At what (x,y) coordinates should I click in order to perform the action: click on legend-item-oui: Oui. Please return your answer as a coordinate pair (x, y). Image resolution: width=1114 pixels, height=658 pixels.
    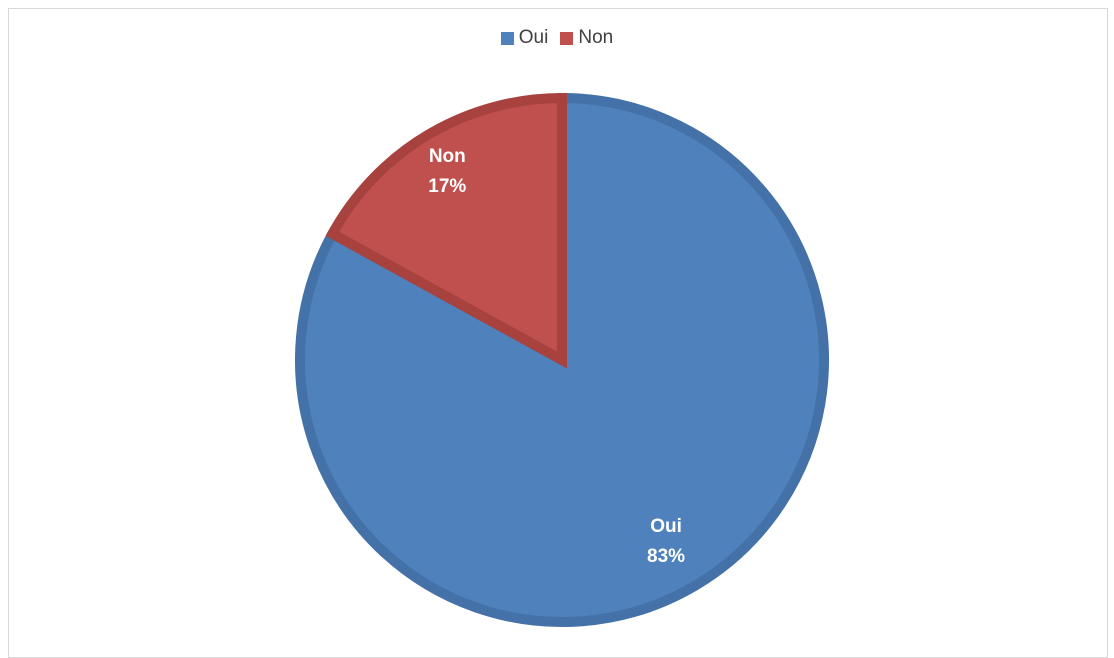
    Looking at the image, I should click on (524, 38).